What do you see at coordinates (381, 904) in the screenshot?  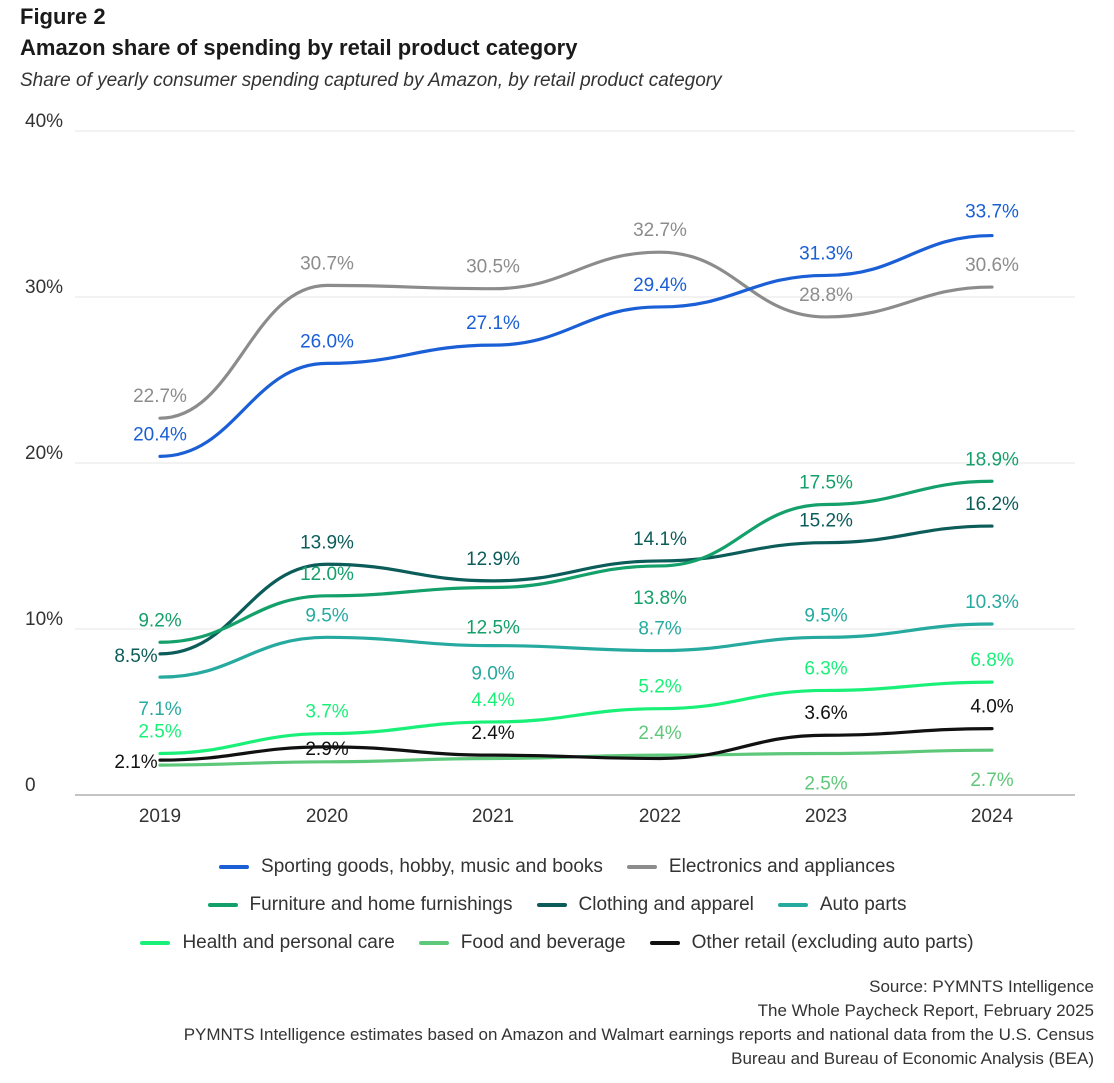 I see `legend-label-furniture: Furniture and home furnishings` at bounding box center [381, 904].